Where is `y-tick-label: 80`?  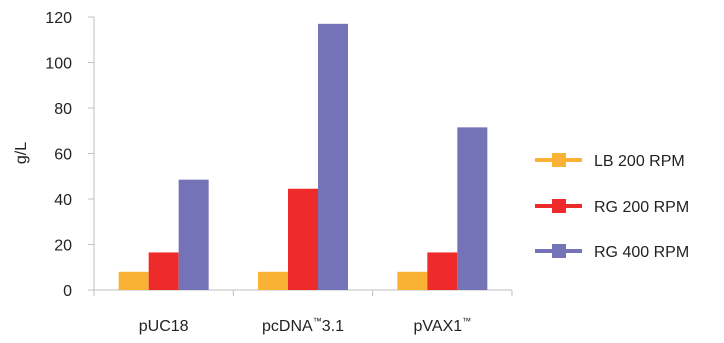
y-tick-label: 80 is located at coordinates (63, 109).